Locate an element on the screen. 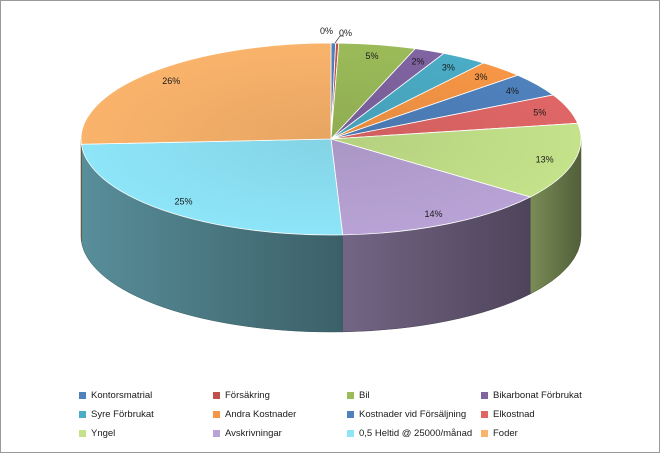  legend-item: Försäkring is located at coordinates (280, 395).